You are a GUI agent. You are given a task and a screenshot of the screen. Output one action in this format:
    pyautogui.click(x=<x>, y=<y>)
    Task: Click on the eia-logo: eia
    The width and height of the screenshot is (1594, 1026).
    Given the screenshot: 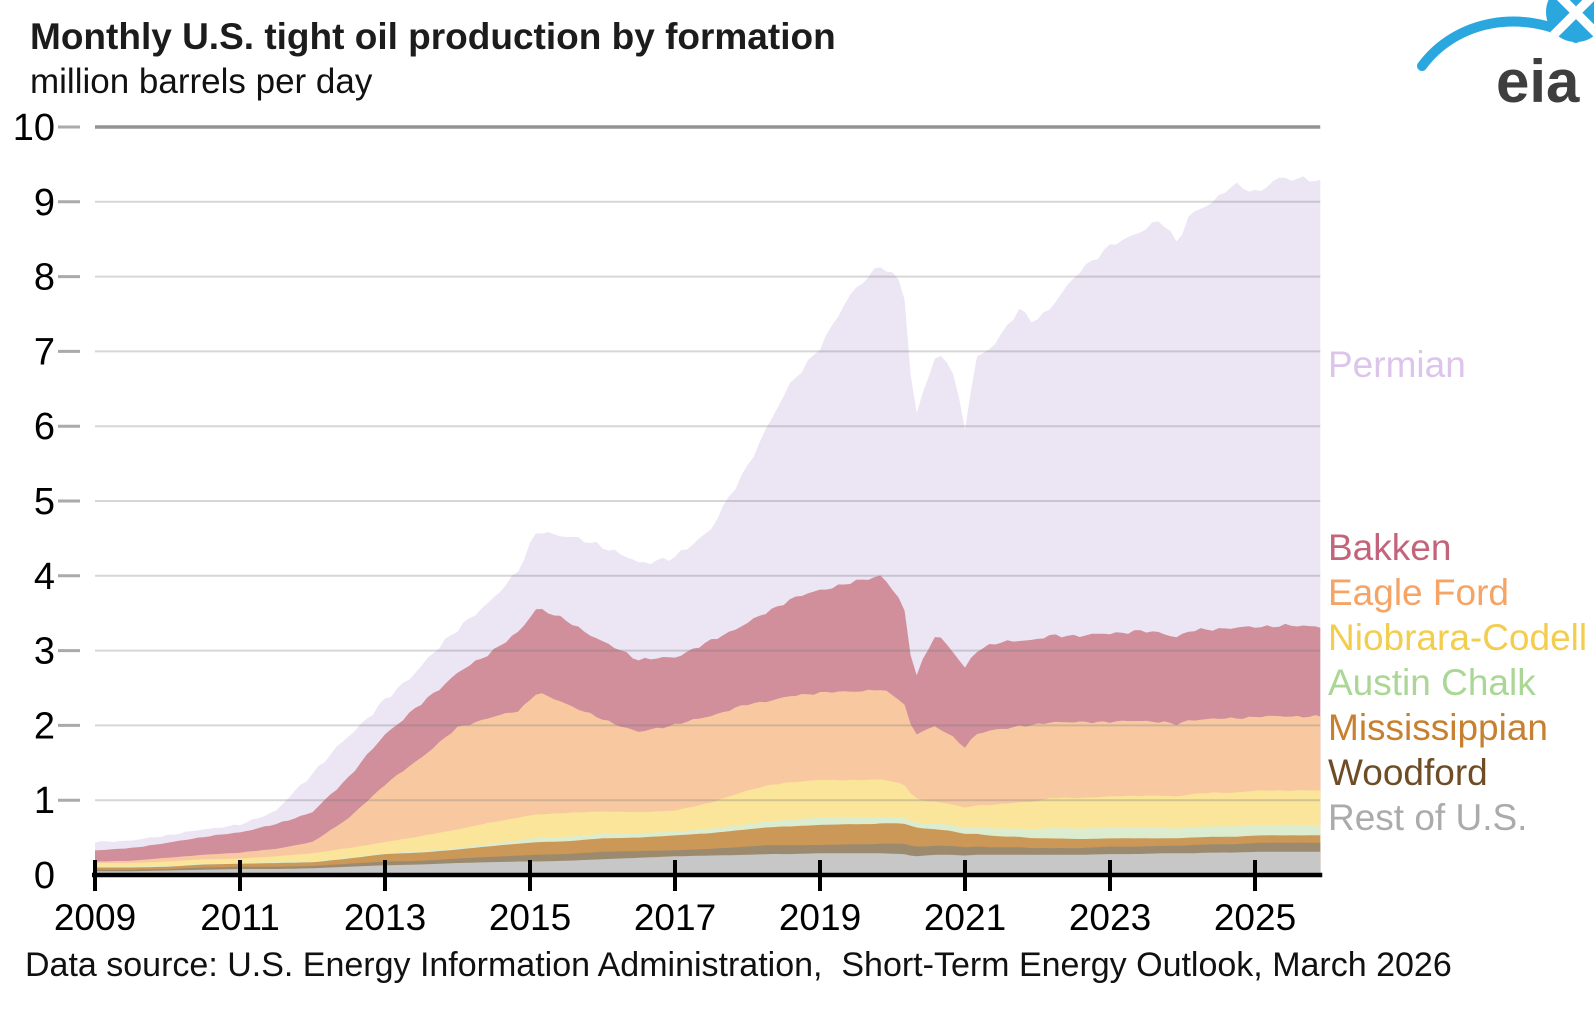 What is the action you would take?
    pyautogui.click(x=1505, y=57)
    